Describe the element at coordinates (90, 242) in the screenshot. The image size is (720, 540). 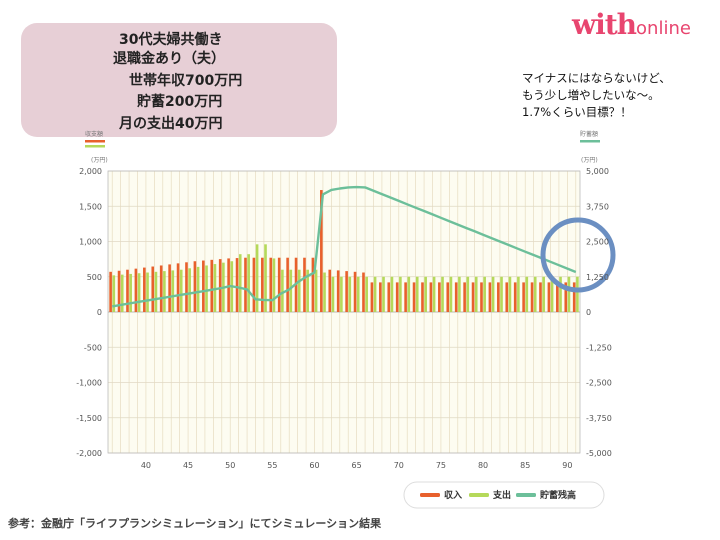
I see `left-axis-tick-label: 1,000` at that location.